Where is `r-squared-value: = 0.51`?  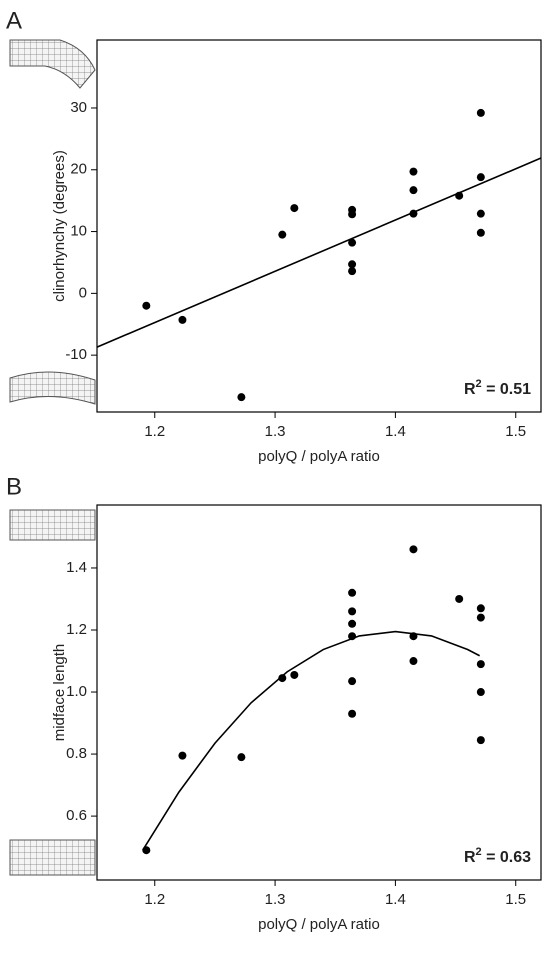 r-squared-value: = 0.51 is located at coordinates (506, 389).